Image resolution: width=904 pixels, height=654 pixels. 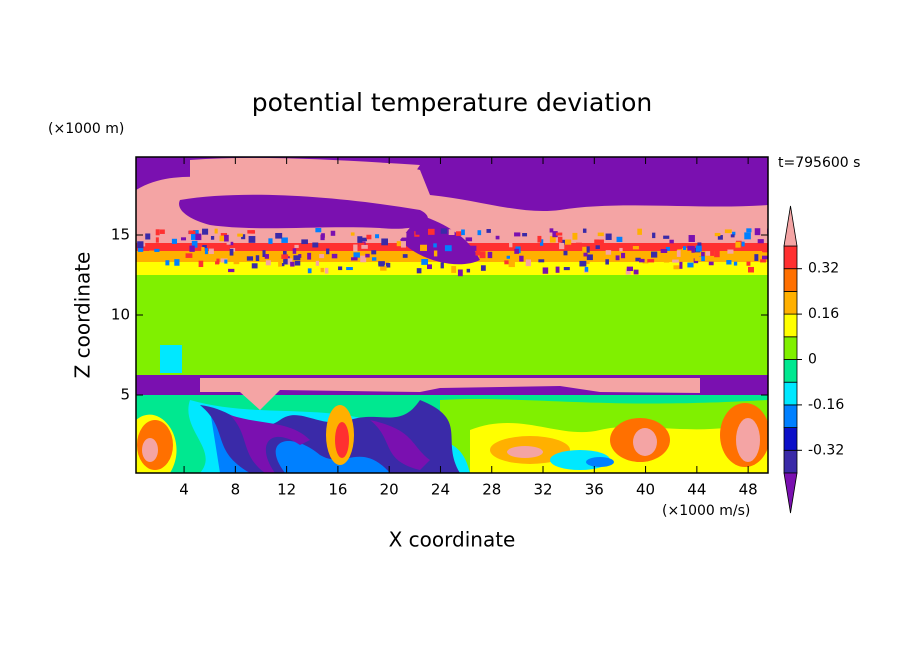 I want to click on x-tick-label: 28, so click(x=491, y=490).